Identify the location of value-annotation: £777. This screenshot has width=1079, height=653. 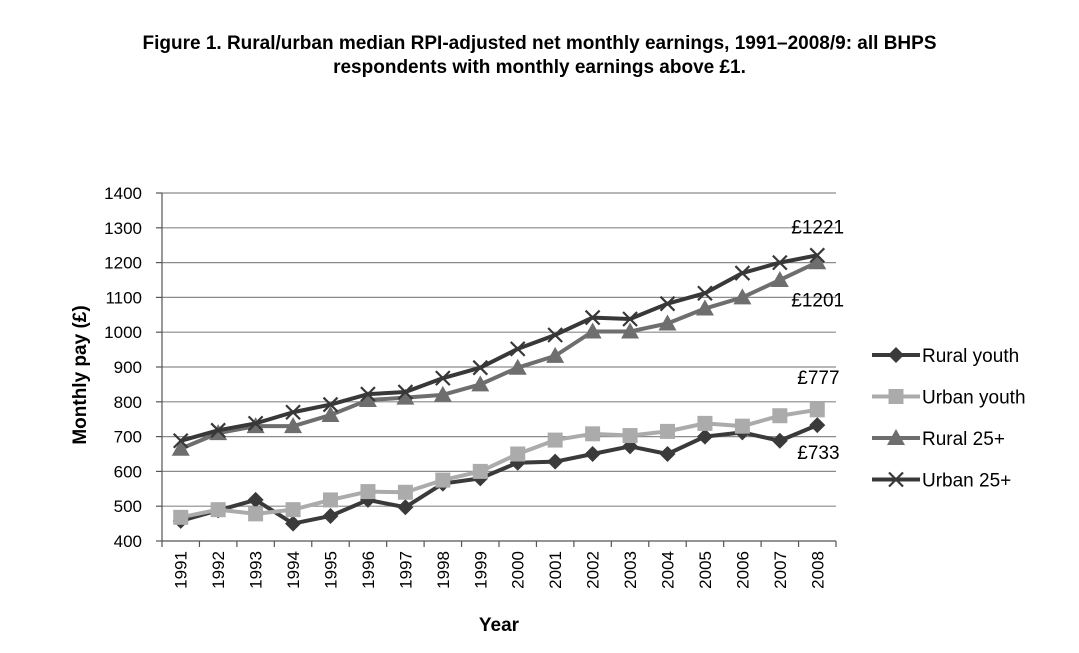
(818, 378).